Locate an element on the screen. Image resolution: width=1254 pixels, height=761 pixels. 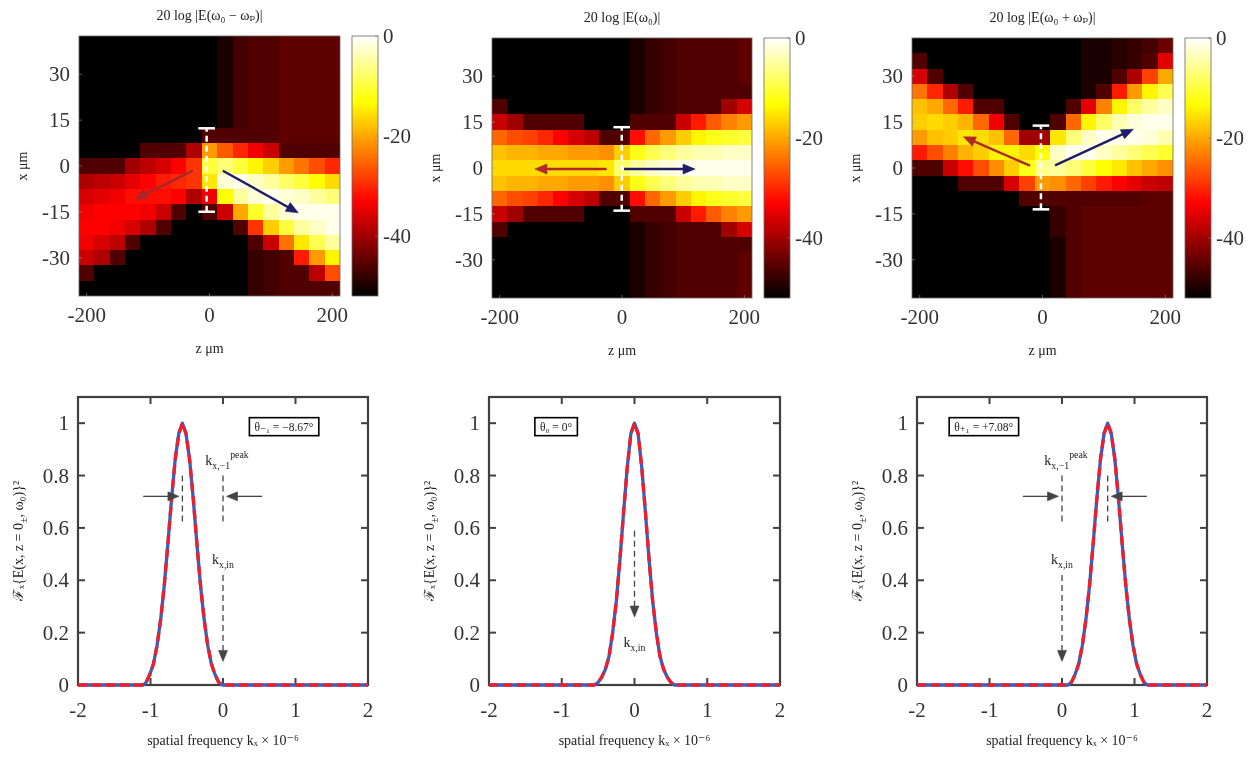
chart-title: 20 log |E(ω₀ + ωₚ)| is located at coordinates (1042, 17).